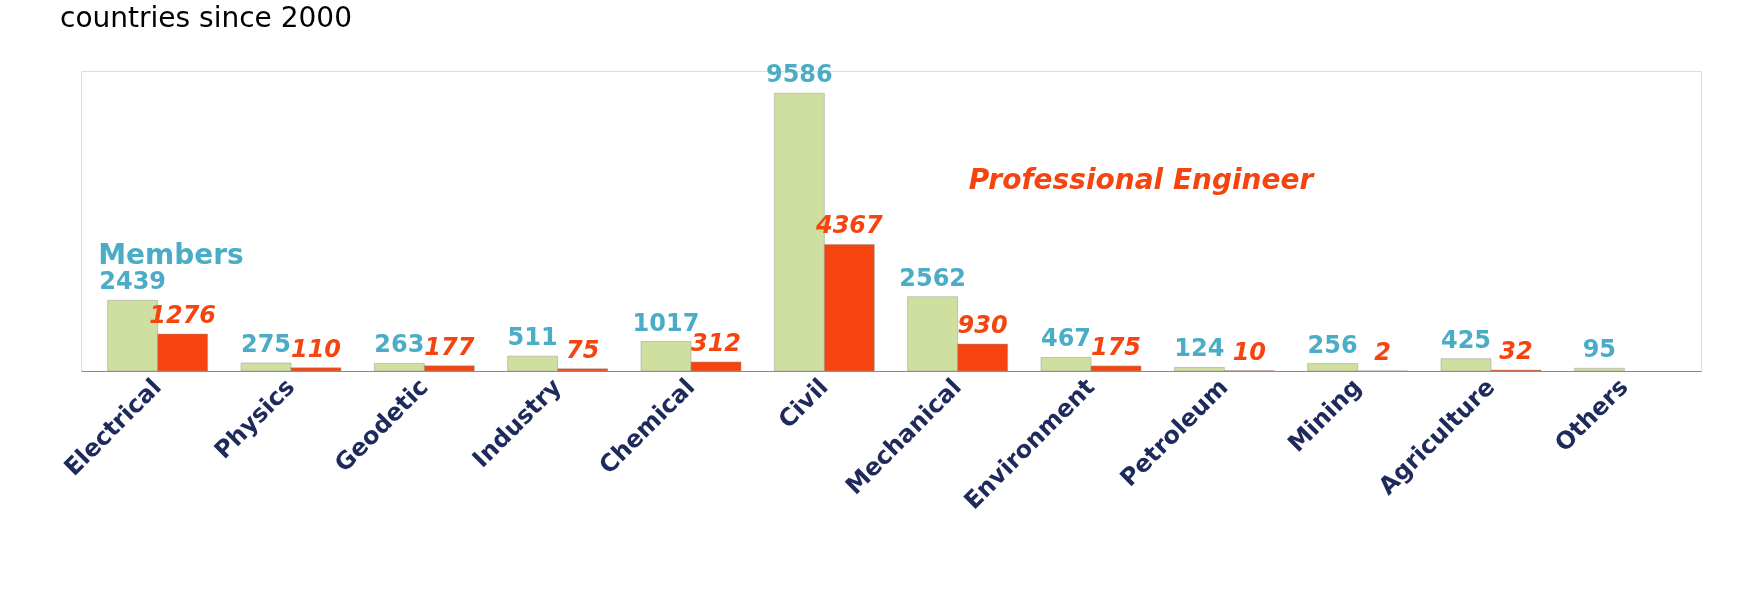 This screenshot has height=589, width=1741. Describe the element at coordinates (1142, 179) in the screenshot. I see `text: Professional Engineer` at that location.